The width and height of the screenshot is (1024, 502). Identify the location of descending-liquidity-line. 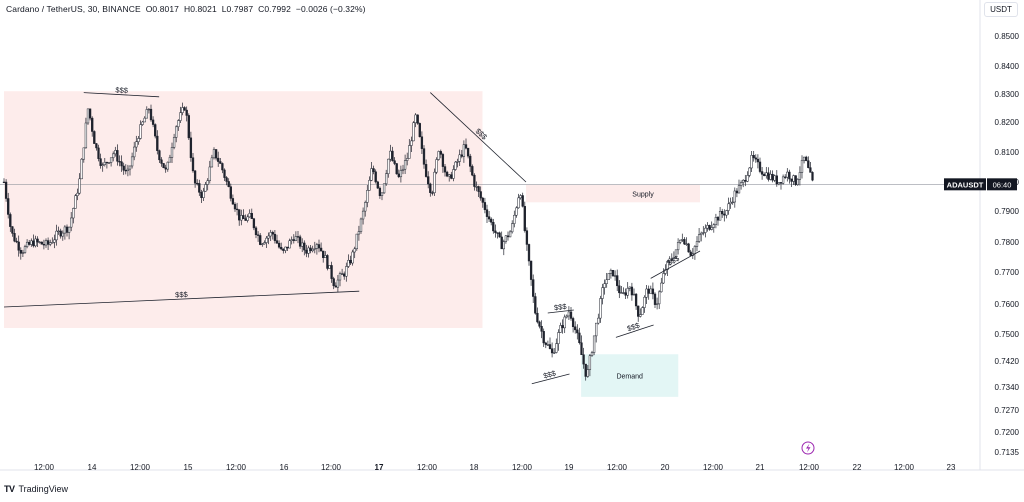
(478, 137).